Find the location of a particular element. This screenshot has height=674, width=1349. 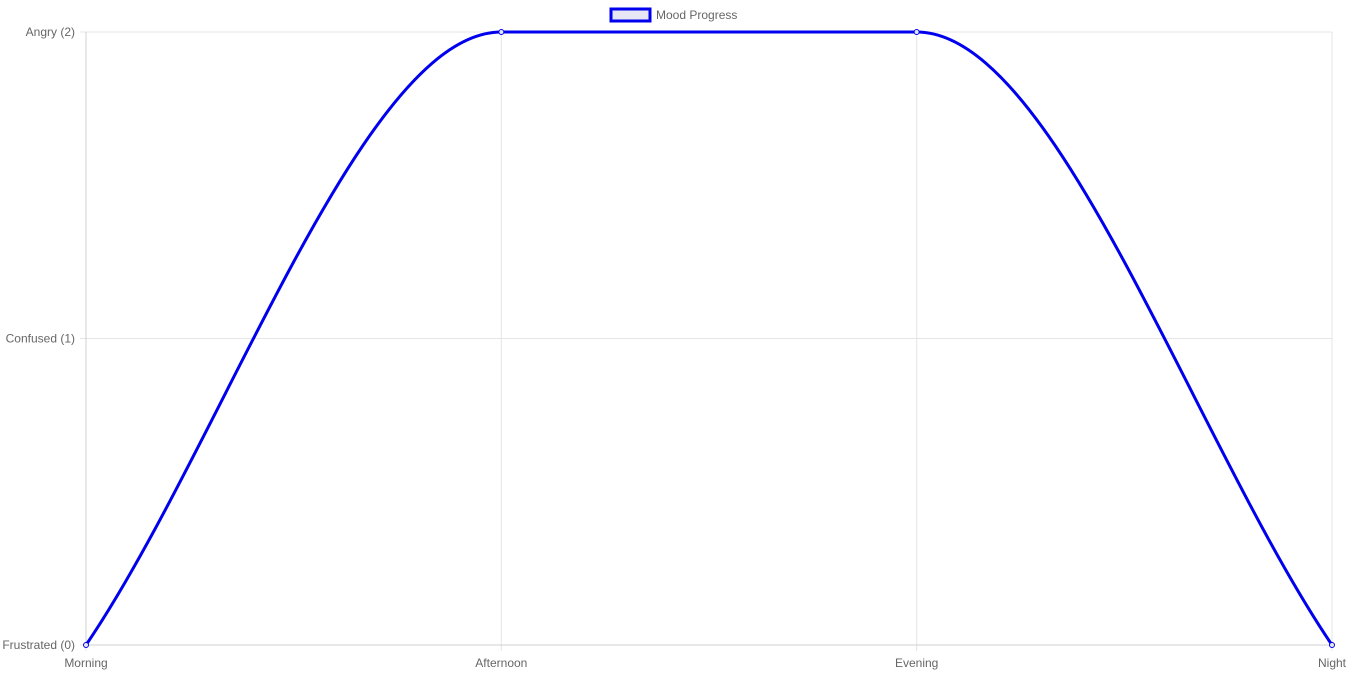

legend-label: Mood Progress is located at coordinates (696, 15).